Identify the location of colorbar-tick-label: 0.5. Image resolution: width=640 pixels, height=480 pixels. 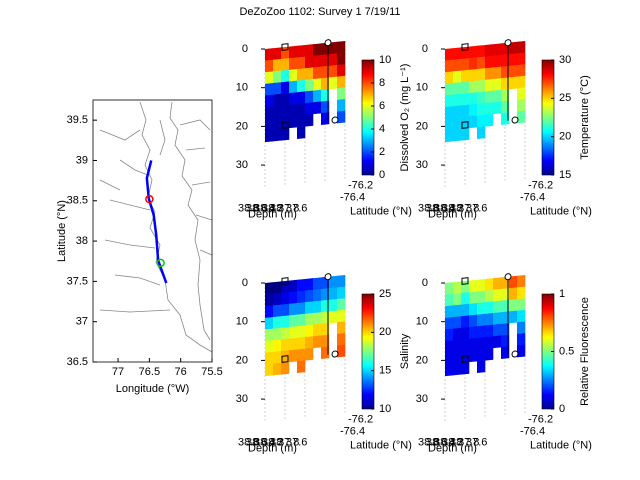
(566, 351).